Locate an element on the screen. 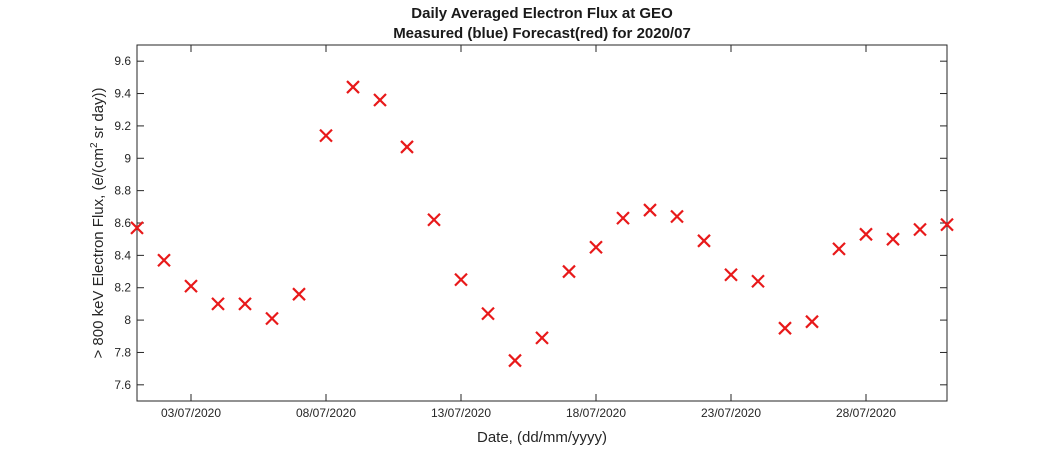 This screenshot has height=450, width=1050. y-tick-label: 8.2 is located at coordinates (122, 288).